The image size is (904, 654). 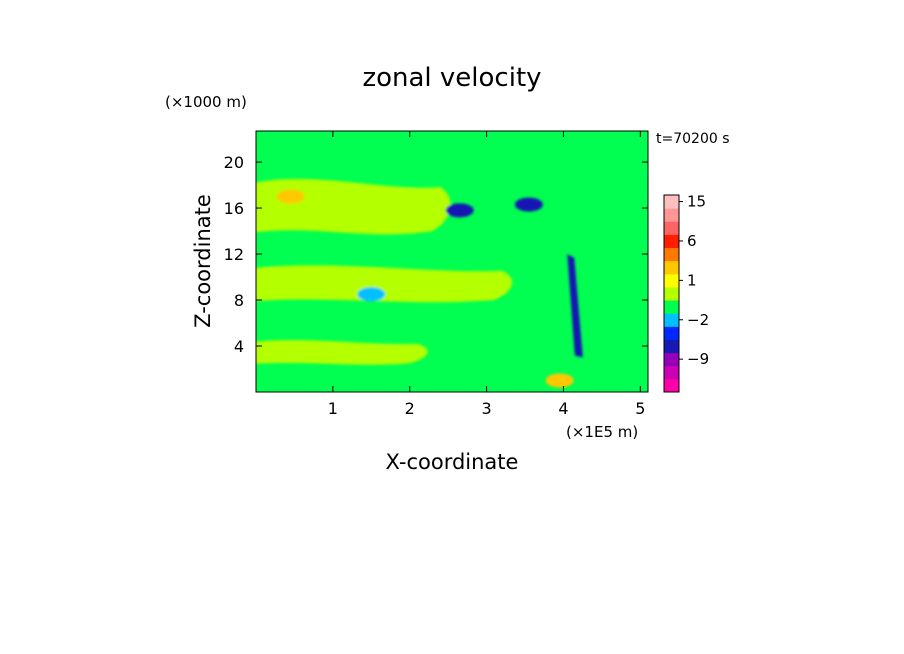 What do you see at coordinates (203, 261) in the screenshot?
I see `y-axis-label: Z-coordinate` at bounding box center [203, 261].